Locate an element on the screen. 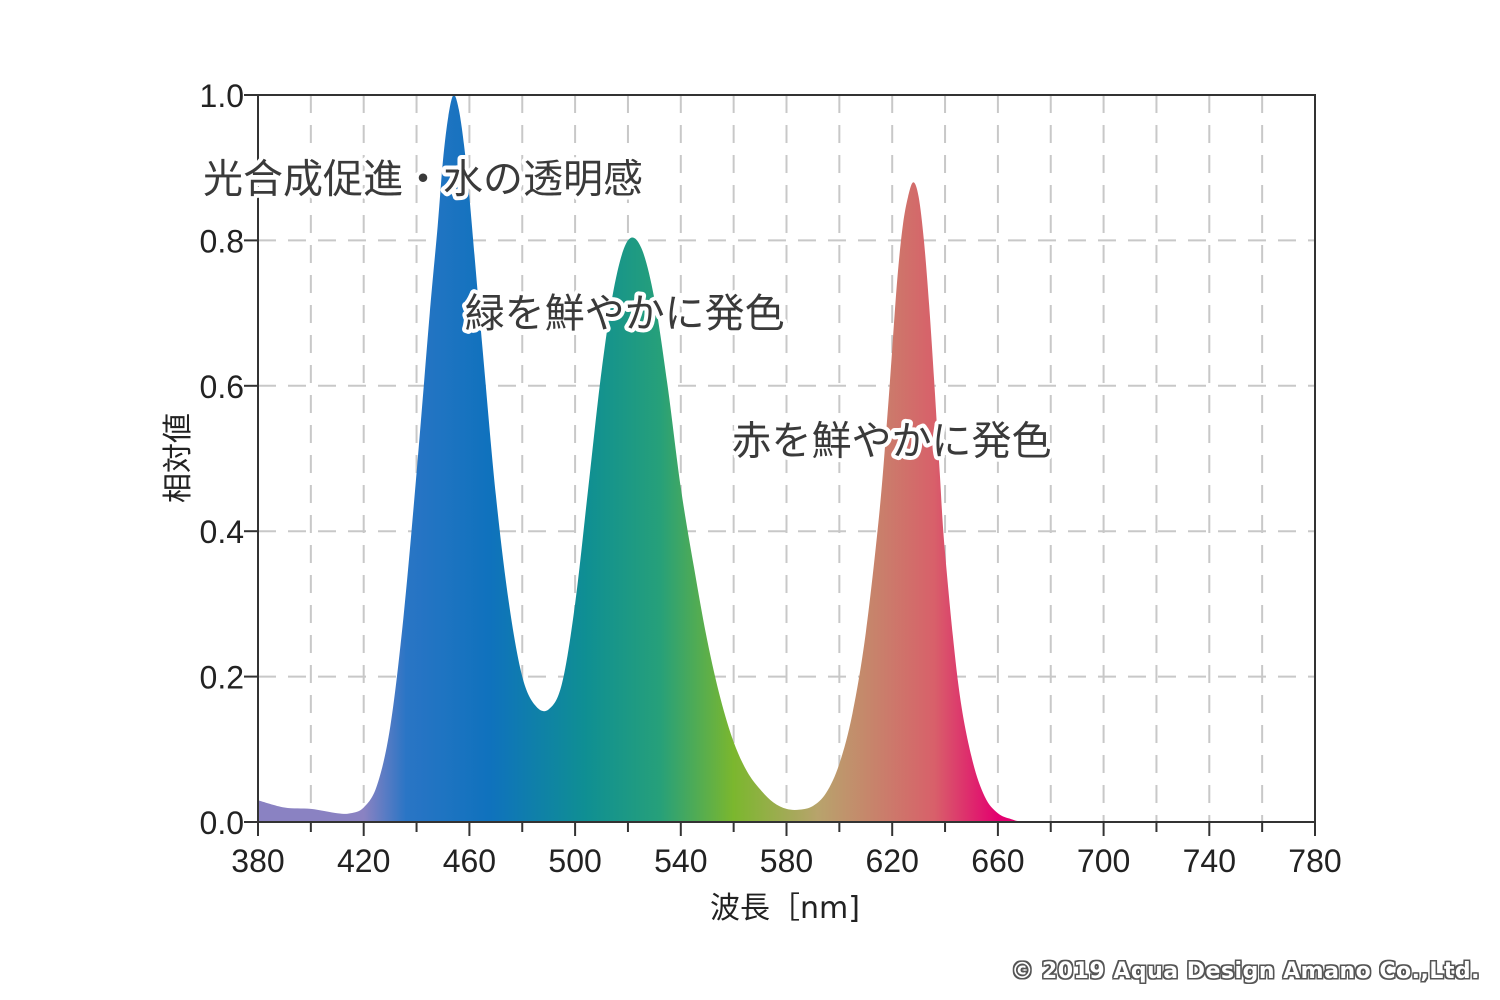 This screenshot has width=1500, height=1000. y-tick-label: 1.0 is located at coordinates (222, 96).